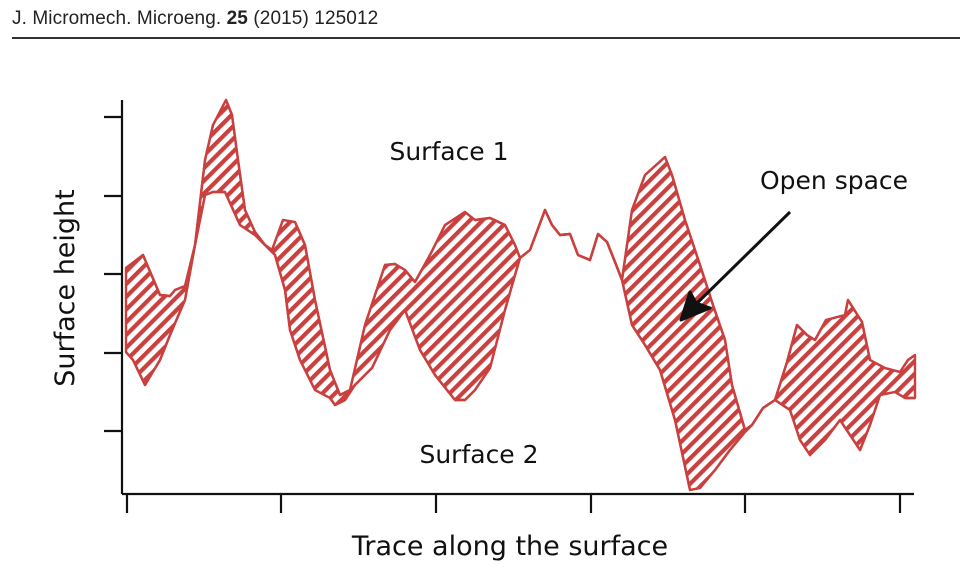 The image size is (960, 585). Describe the element at coordinates (509, 546) in the screenshot. I see `x-axis-label: Trace along the surface` at that location.